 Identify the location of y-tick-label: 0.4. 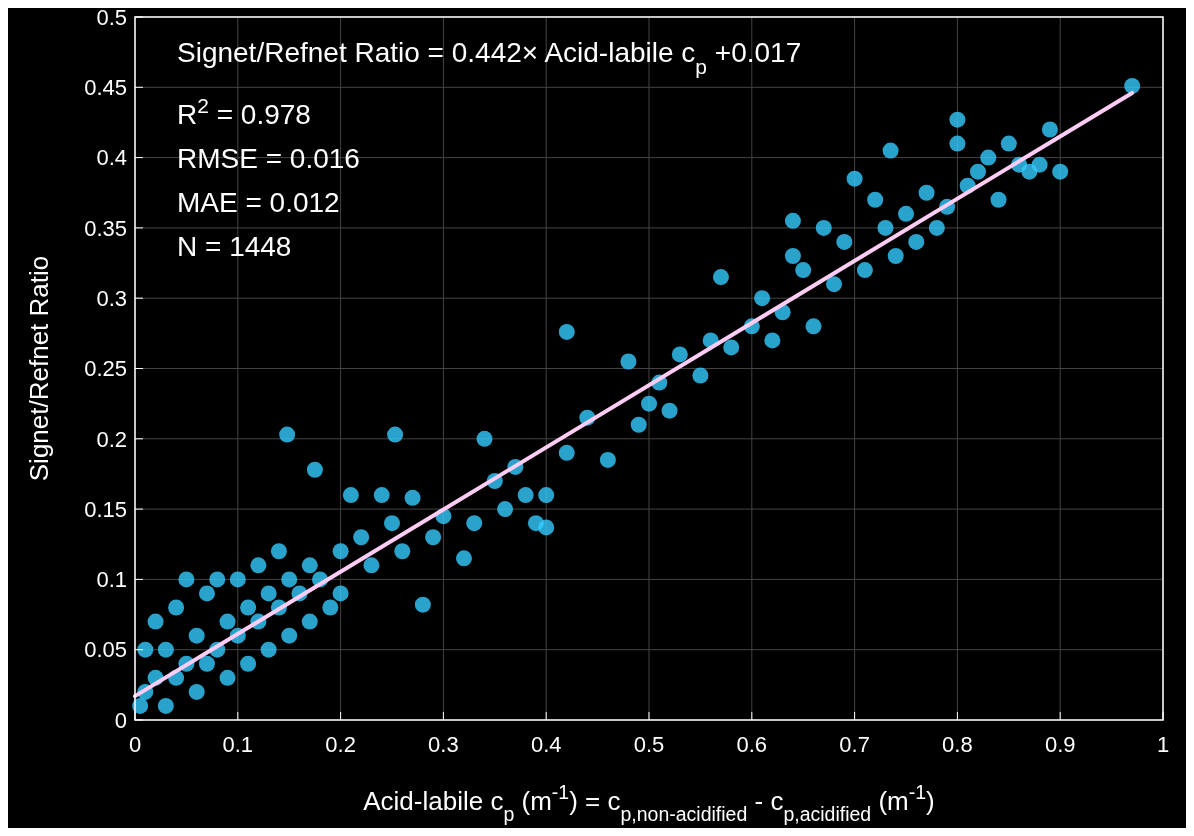
(111, 158).